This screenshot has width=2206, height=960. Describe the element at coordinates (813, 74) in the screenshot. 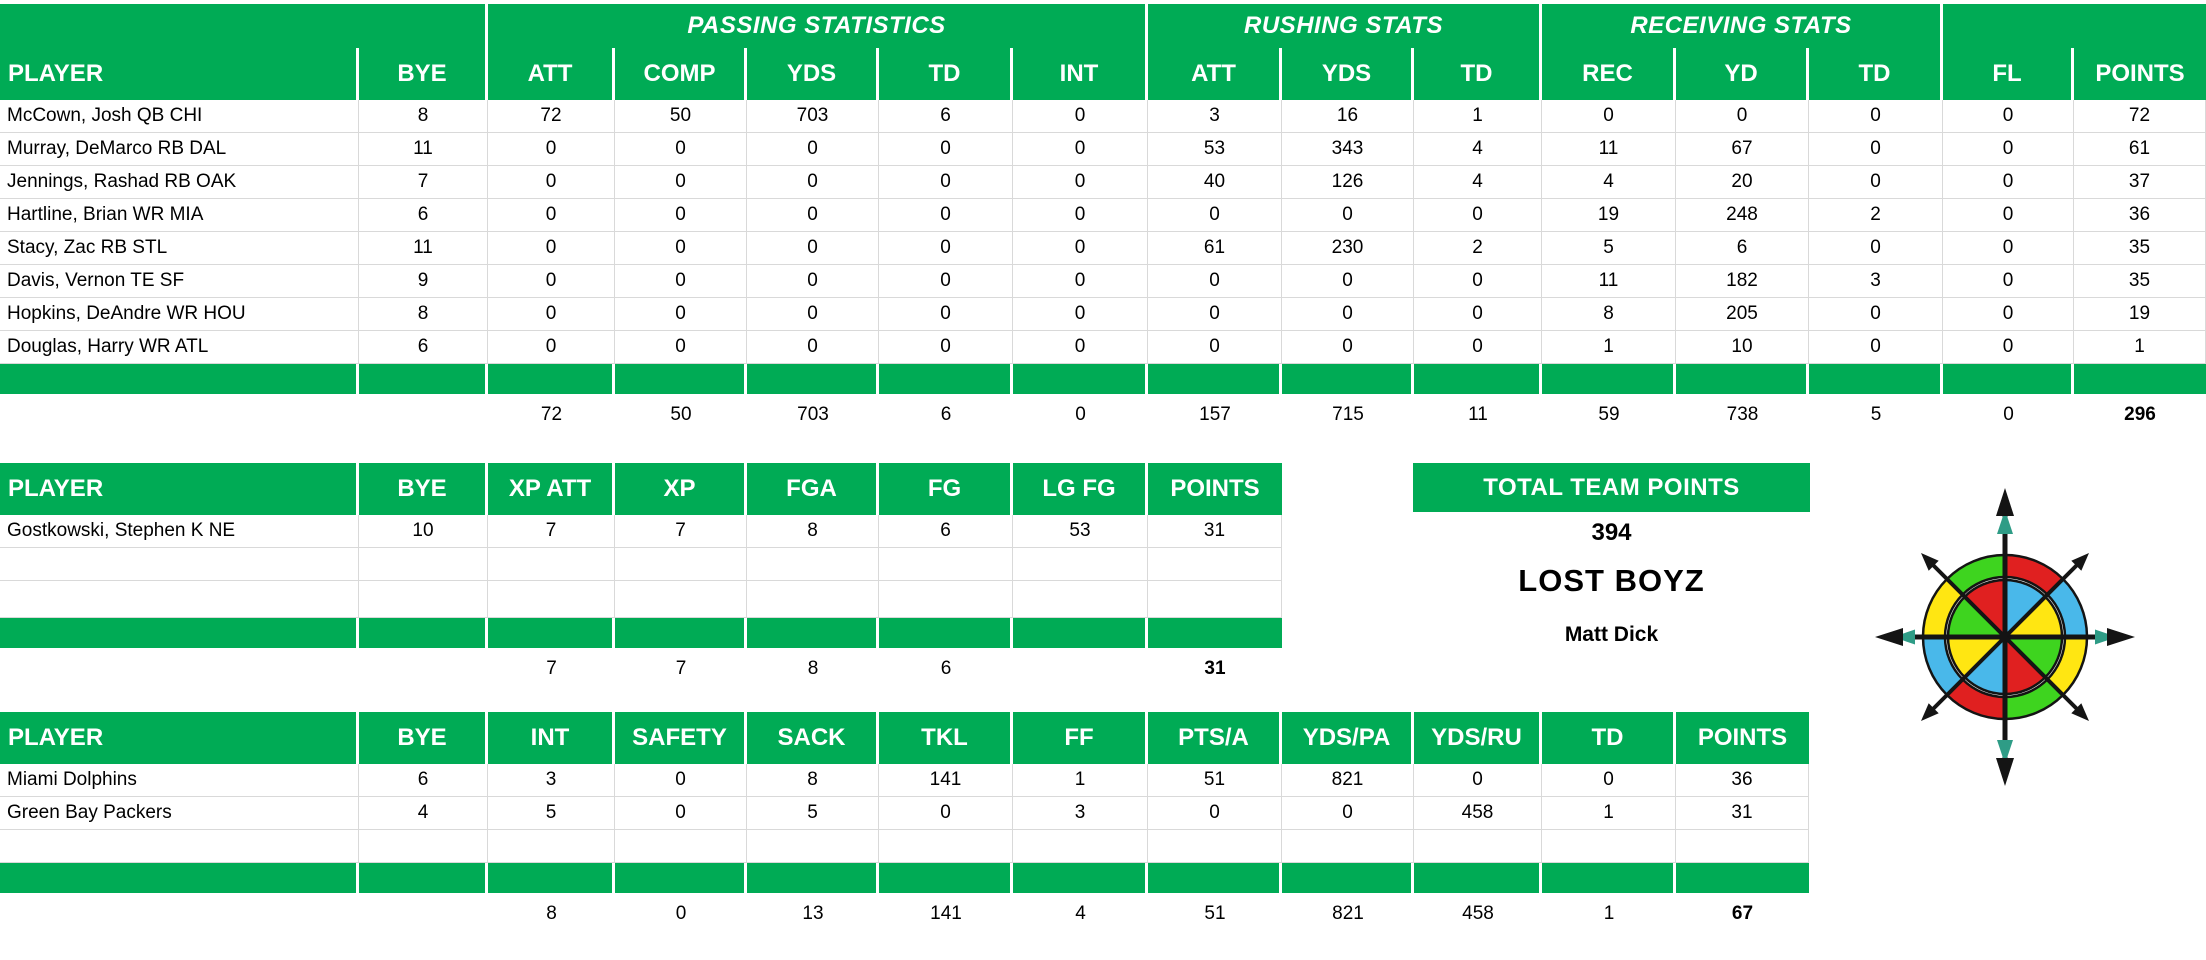

I see `column-header: YDS` at that location.